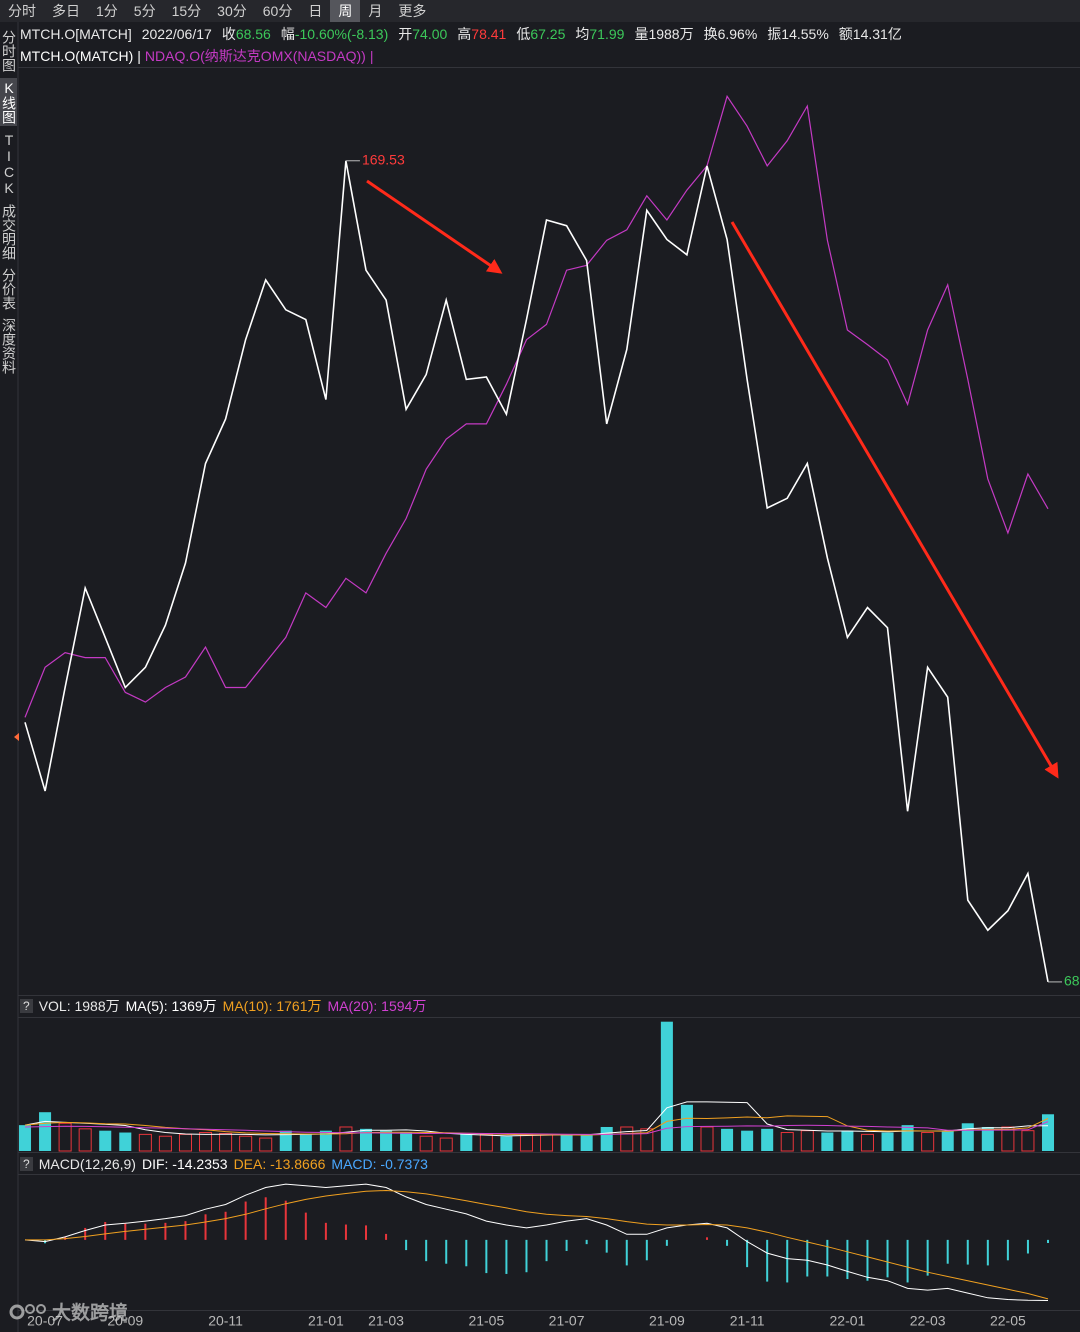 The image size is (1080, 1332). I want to click on x-tick-label: 21-11, so click(747, 1321).